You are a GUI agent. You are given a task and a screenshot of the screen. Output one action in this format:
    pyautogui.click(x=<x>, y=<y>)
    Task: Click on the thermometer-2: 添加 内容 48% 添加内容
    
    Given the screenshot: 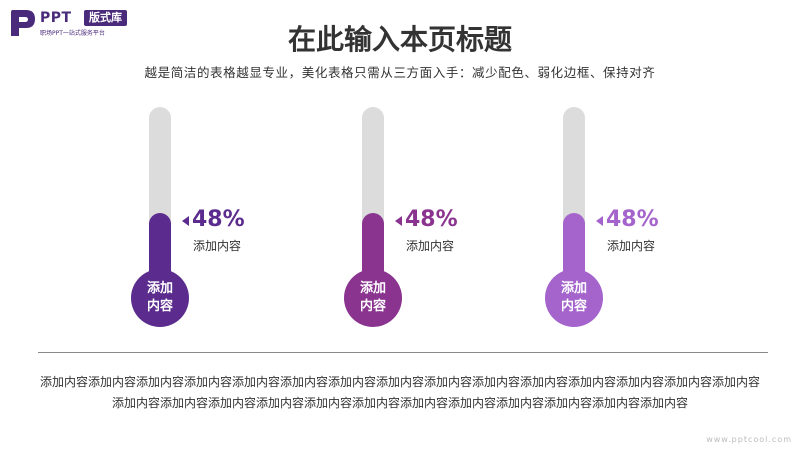 What is the action you would take?
    pyautogui.click(x=430, y=219)
    